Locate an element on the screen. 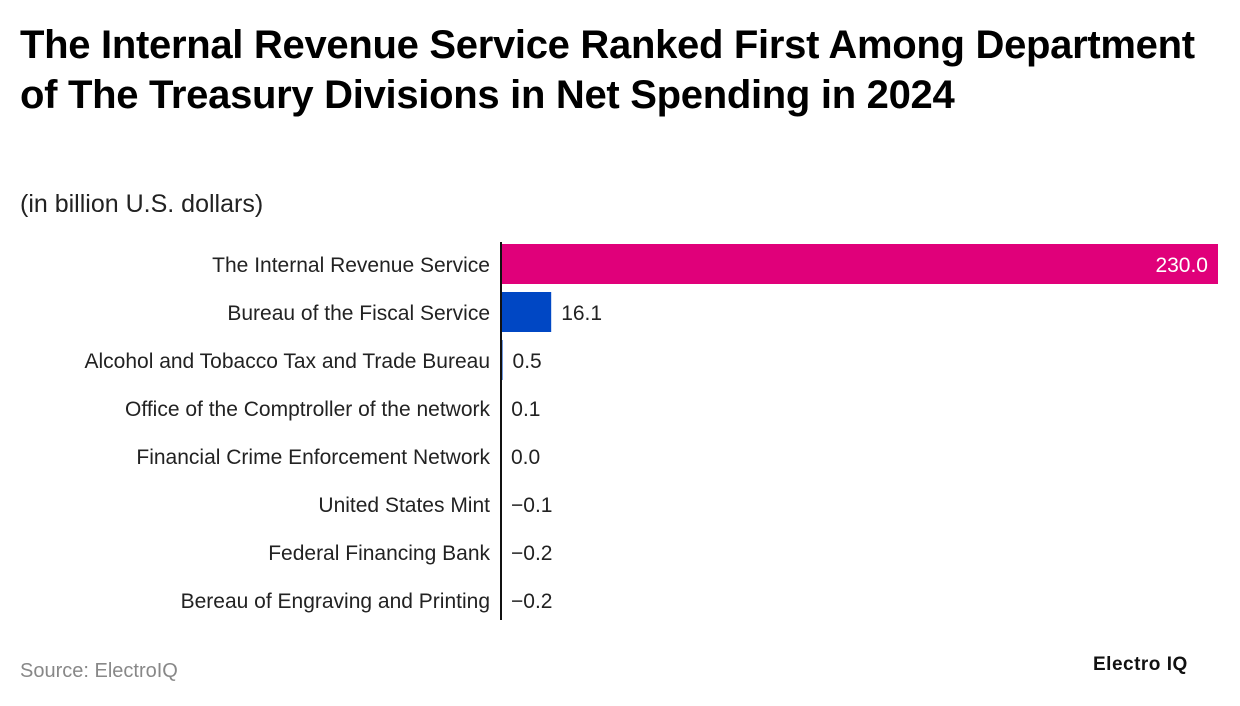 Image resolution: width=1240 pixels, height=706 pixels. value-label: 0.5 is located at coordinates (527, 361).